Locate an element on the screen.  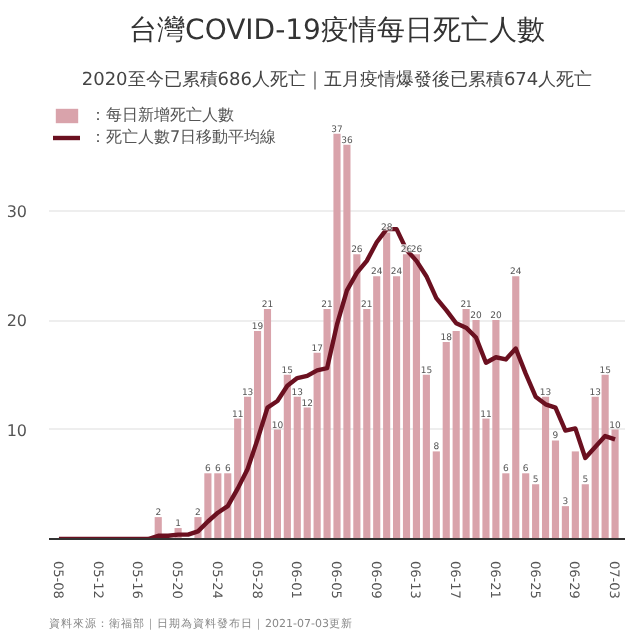
legend-label: ：死亡人數7日移動平均線 is located at coordinates (183, 137).